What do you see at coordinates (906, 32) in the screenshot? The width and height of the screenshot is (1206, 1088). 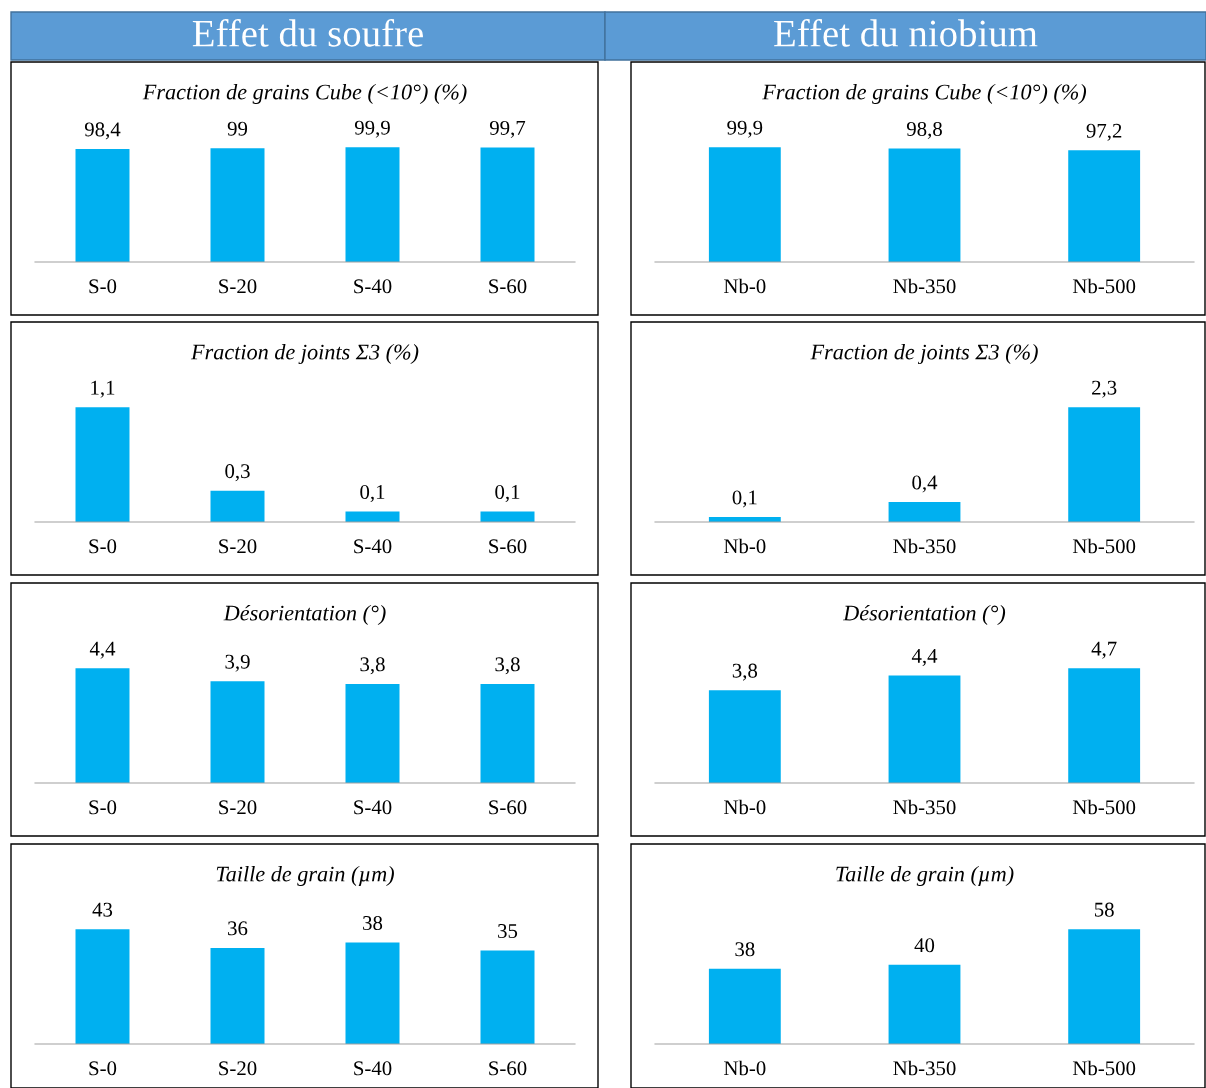 I see `text: Effet du niobium` at bounding box center [906, 32].